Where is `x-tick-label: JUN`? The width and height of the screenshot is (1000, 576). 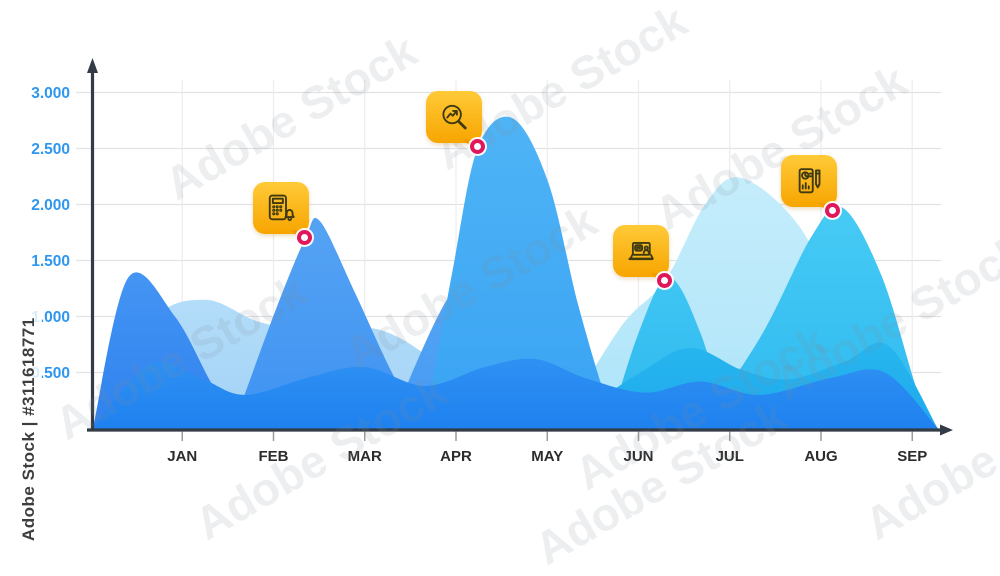 x-tick-label: JUN is located at coordinates (638, 456).